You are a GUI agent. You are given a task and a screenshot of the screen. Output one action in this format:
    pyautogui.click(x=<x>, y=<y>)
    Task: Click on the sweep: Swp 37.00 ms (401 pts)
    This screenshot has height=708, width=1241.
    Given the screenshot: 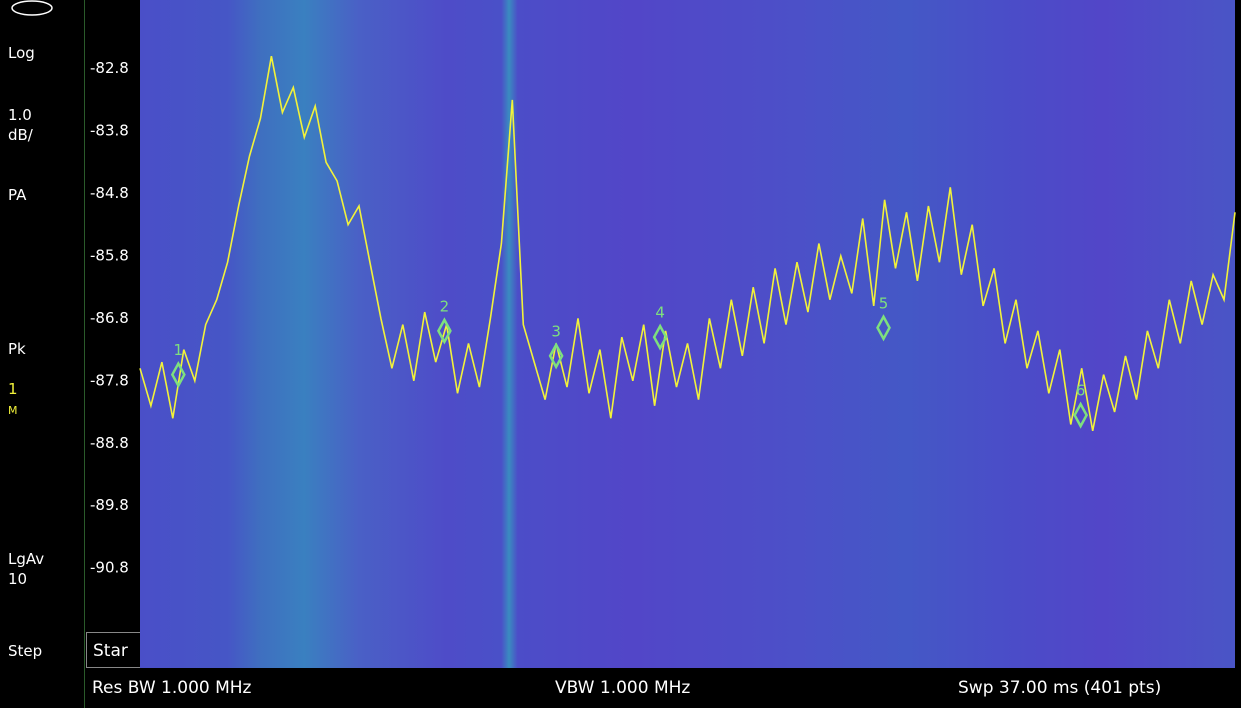 What is the action you would take?
    pyautogui.click(x=1060, y=688)
    